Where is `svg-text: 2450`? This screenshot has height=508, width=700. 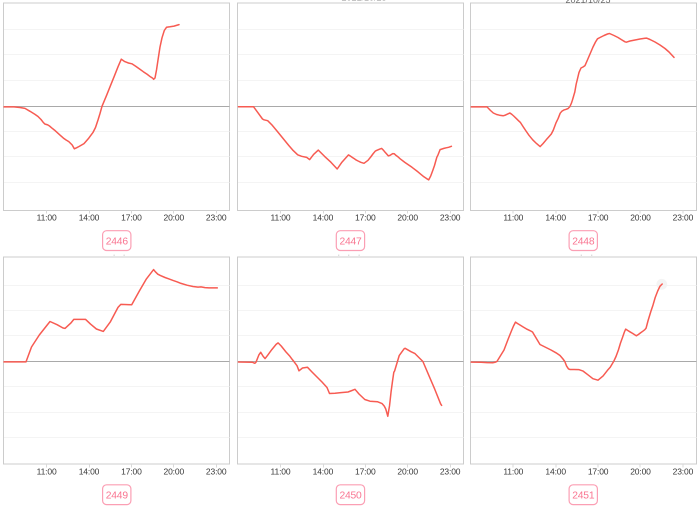
svg-text: 2450 is located at coordinates (350, 495).